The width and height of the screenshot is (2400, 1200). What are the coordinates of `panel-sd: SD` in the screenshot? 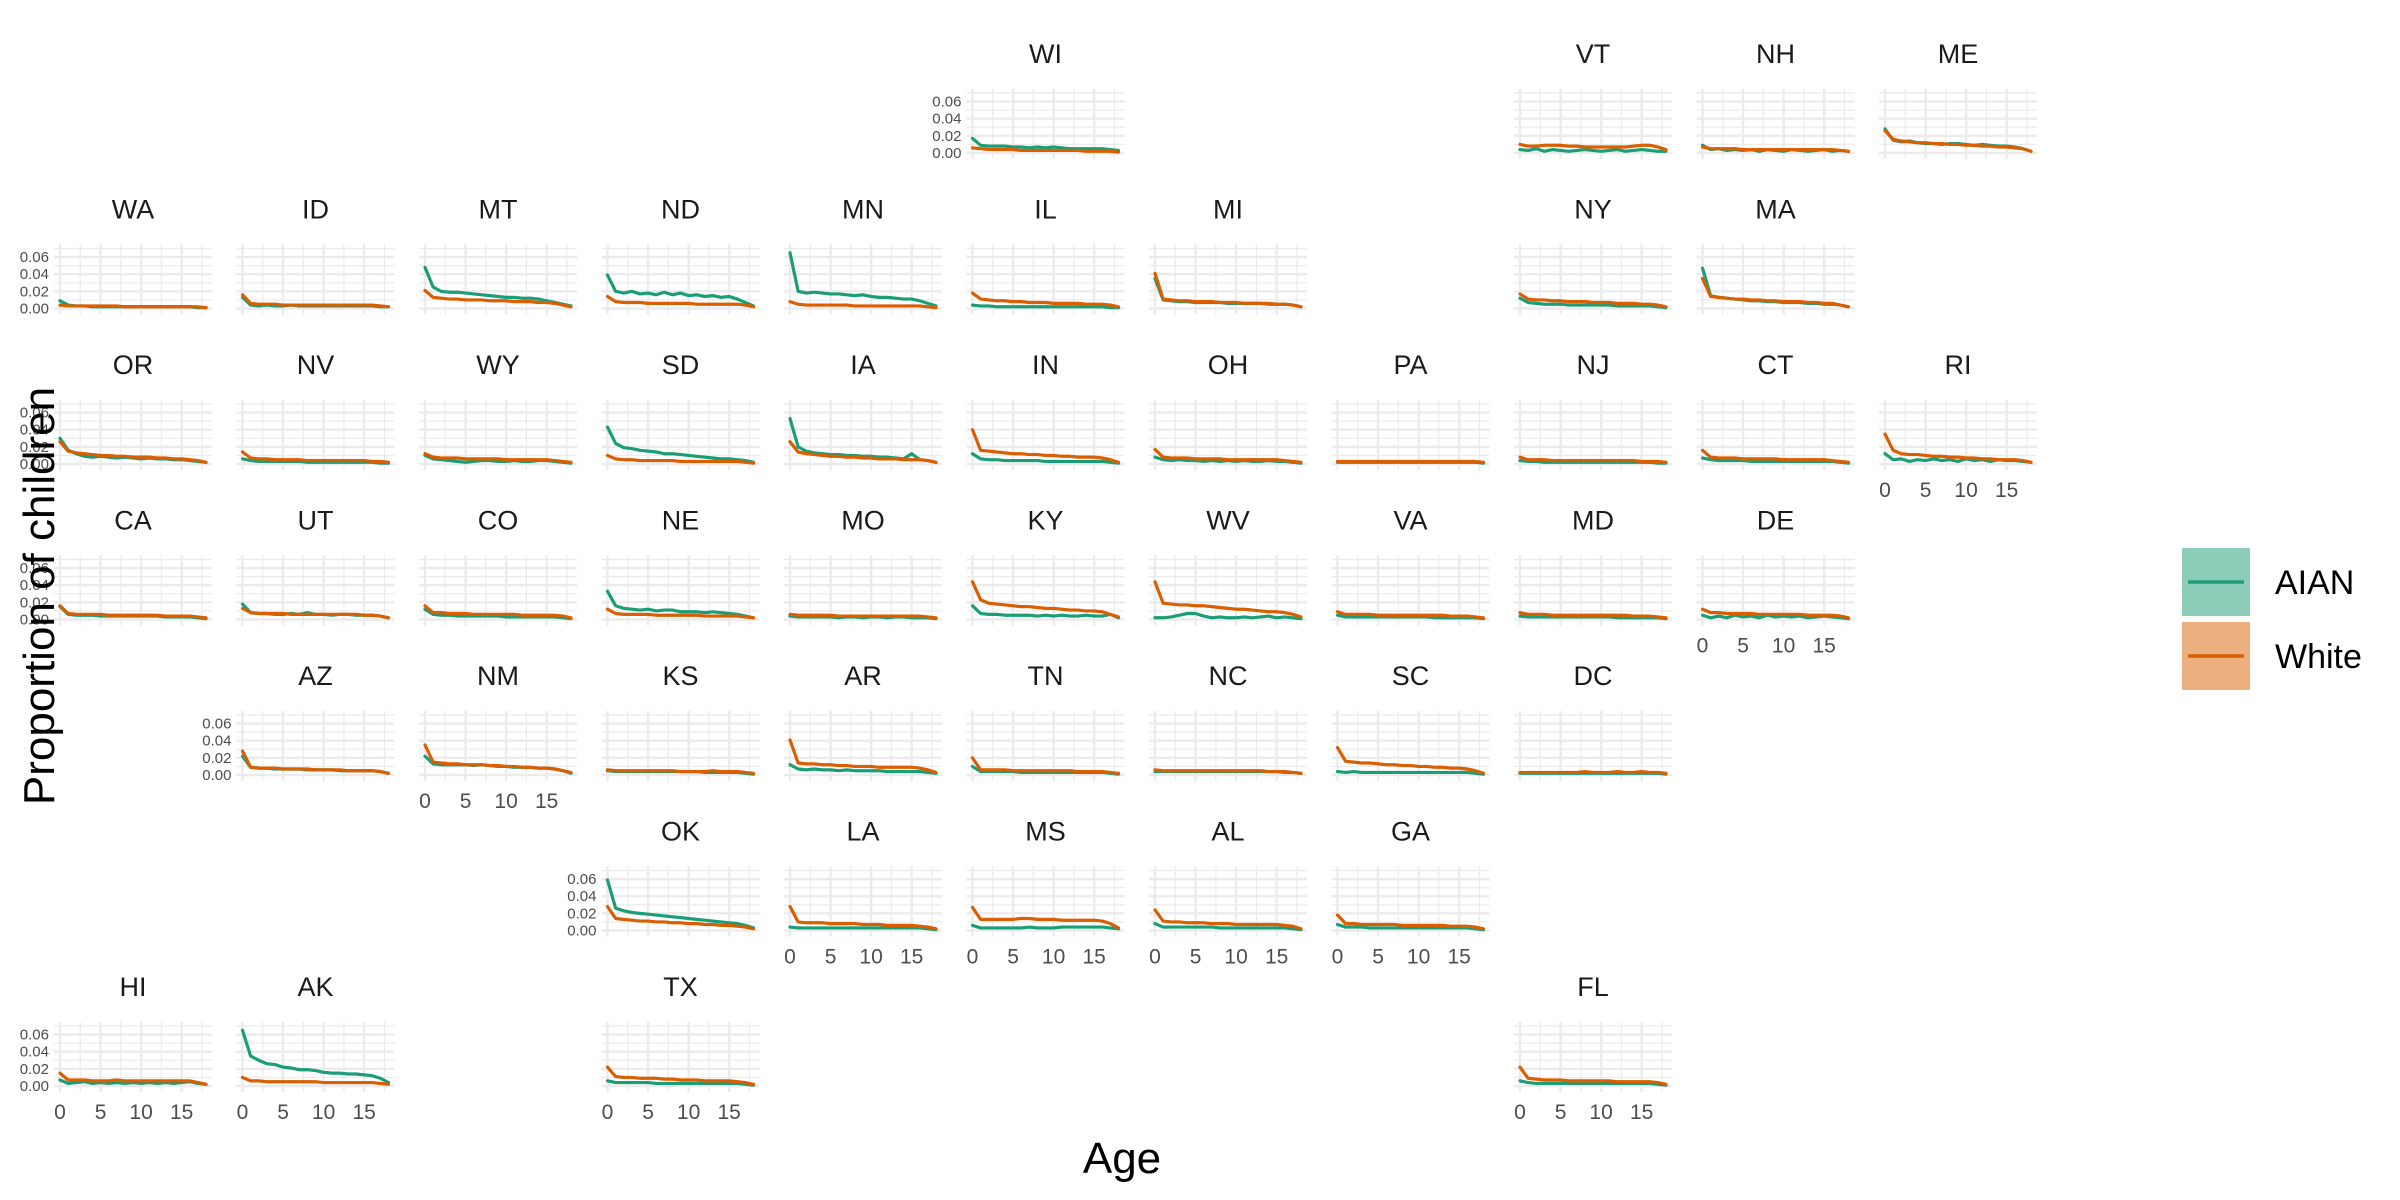 It's located at (680, 410).